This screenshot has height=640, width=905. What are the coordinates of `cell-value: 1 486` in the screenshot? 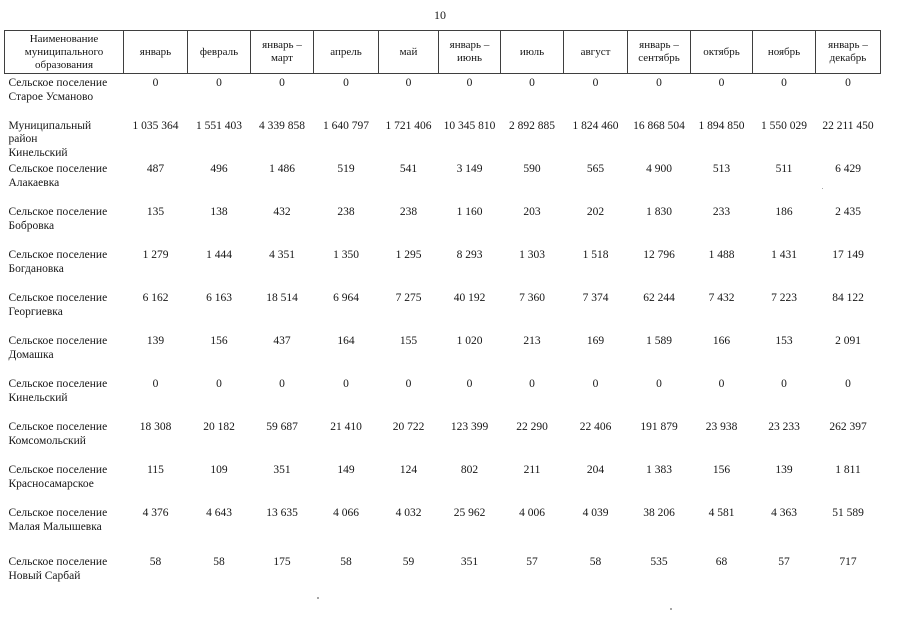 It's located at (282, 169).